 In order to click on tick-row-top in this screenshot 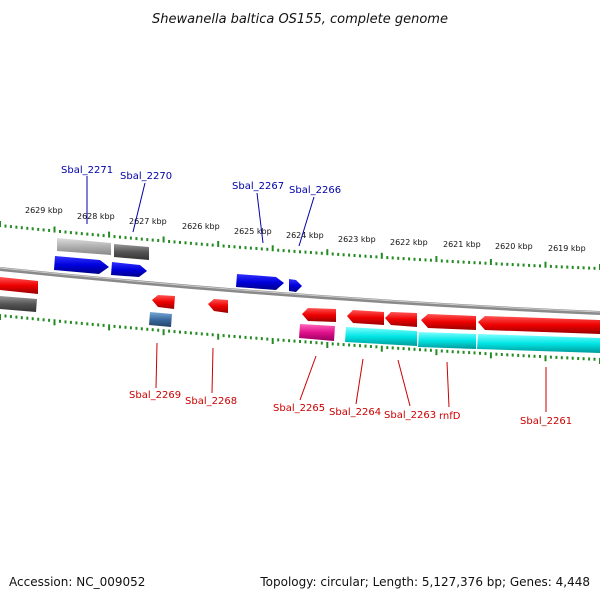, I will do `click(300, 245)`.